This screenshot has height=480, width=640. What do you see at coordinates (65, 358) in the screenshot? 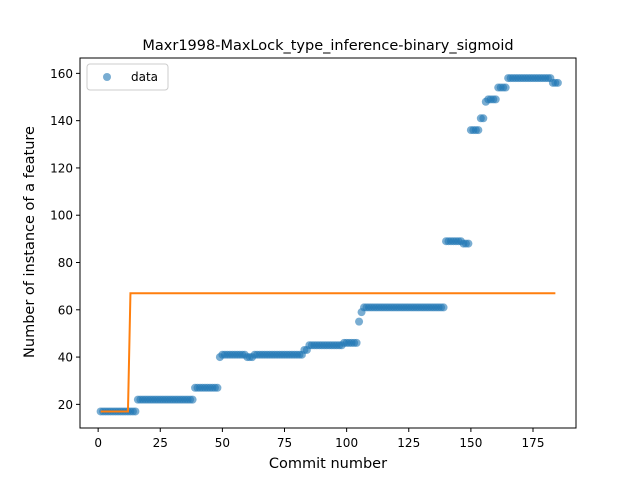
I see `y-tick-label: 40` at bounding box center [65, 358].